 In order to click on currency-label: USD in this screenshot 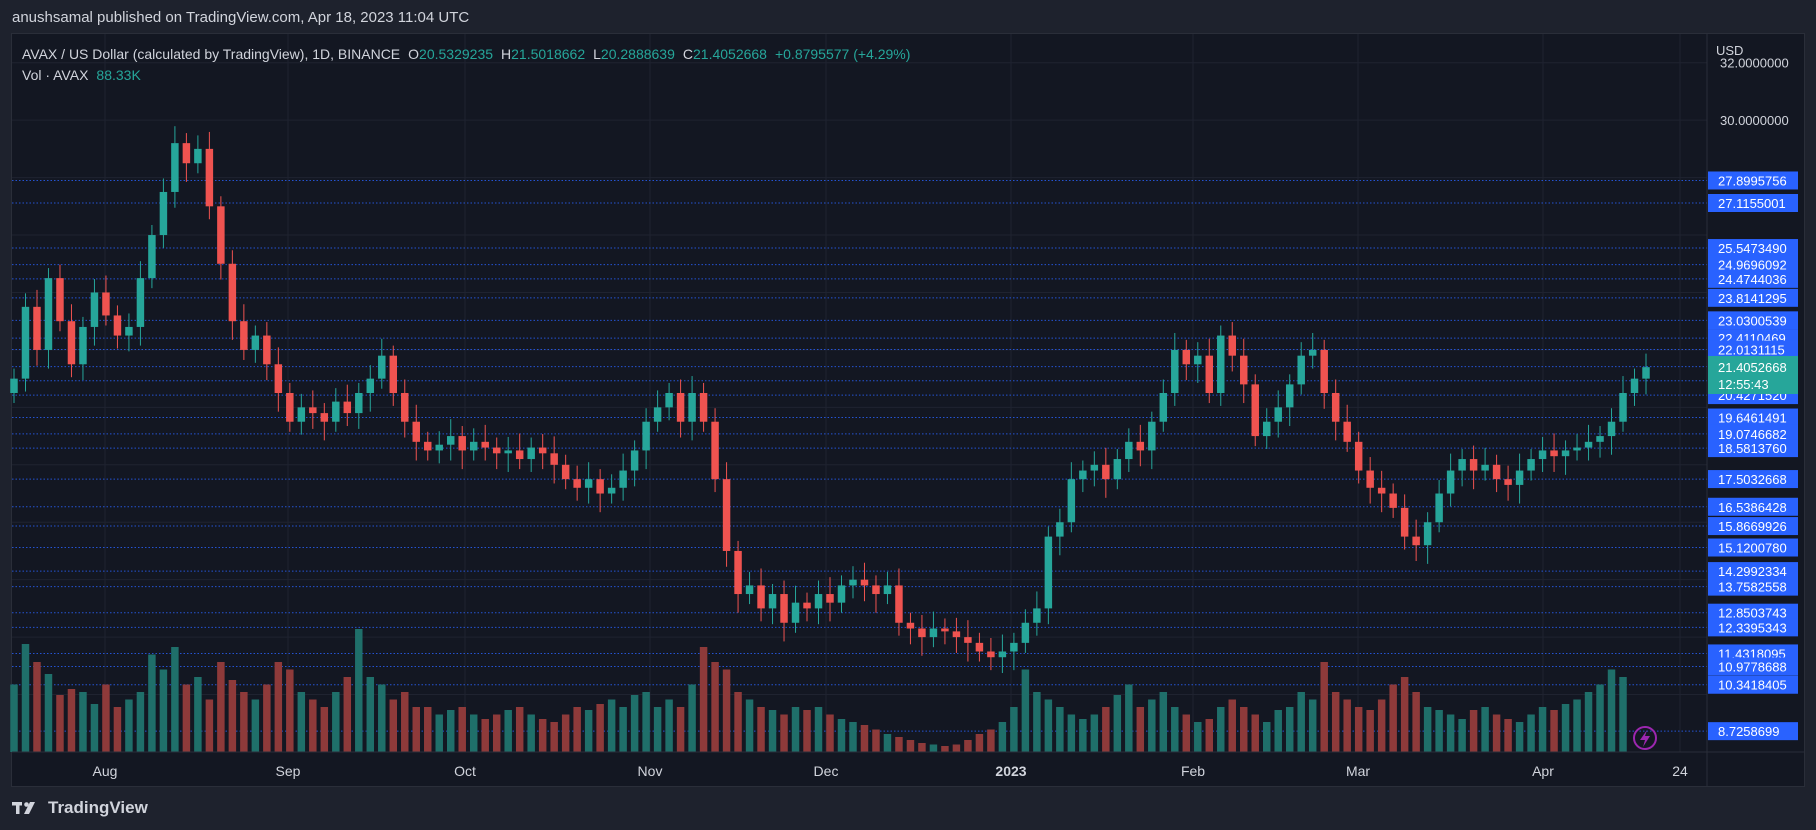, I will do `click(1730, 50)`.